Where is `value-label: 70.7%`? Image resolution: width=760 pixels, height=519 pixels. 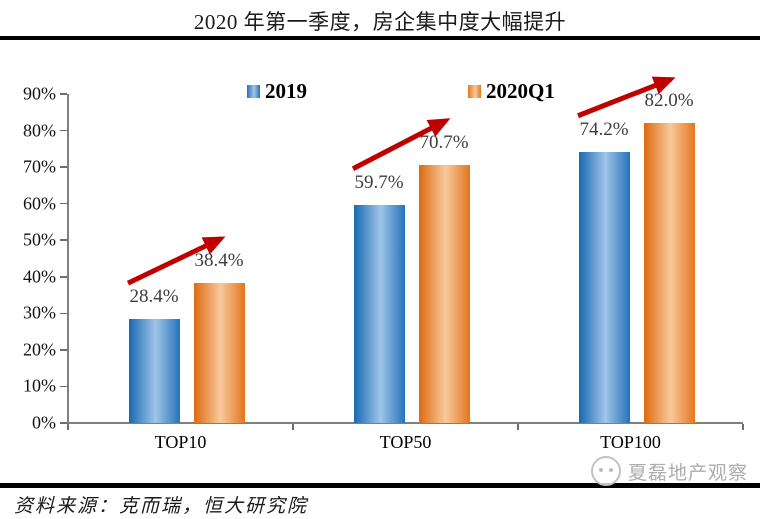 value-label: 70.7% is located at coordinates (444, 142).